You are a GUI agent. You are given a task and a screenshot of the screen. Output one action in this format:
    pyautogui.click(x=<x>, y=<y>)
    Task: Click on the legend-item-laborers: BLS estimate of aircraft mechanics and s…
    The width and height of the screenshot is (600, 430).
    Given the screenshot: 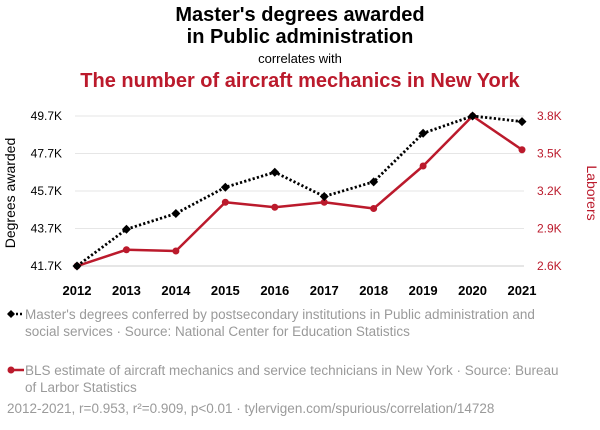 What is the action you would take?
    pyautogui.click(x=287, y=379)
    